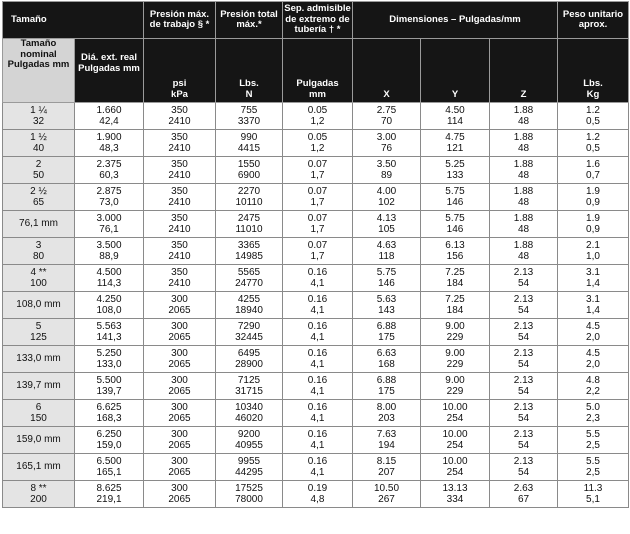 This screenshot has height=534, width=630. Describe the element at coordinates (249, 472) in the screenshot. I see `cell-presion-total-line-2: 44295` at that location.